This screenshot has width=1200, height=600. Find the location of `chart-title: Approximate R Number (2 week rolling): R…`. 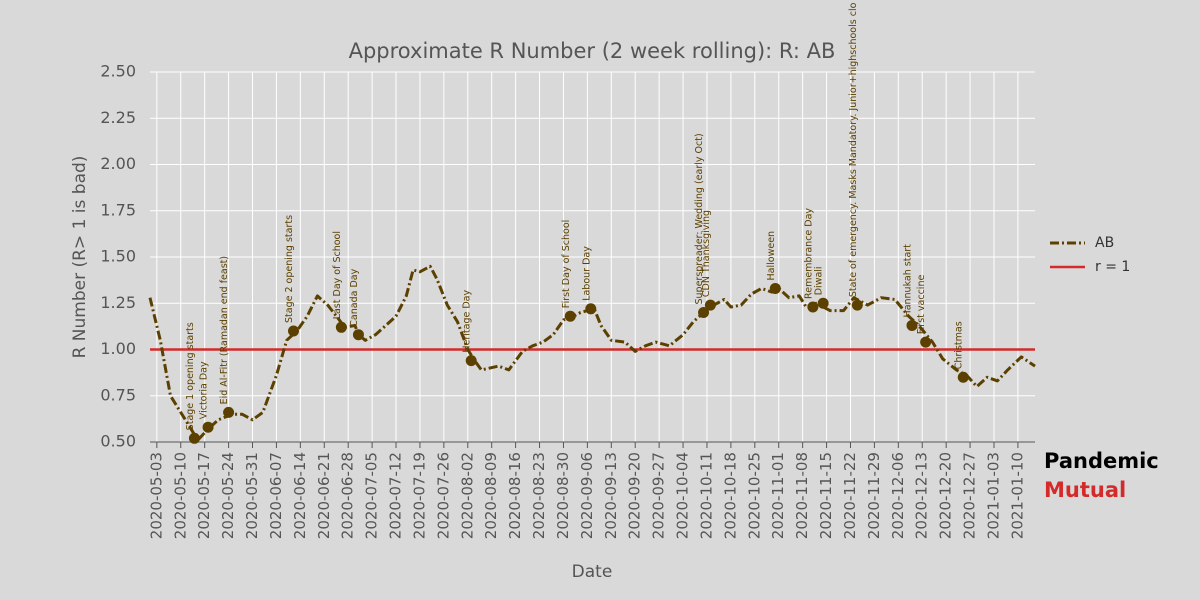

chart-title: Approximate R Number (2 week rolling): R… is located at coordinates (592, 51).